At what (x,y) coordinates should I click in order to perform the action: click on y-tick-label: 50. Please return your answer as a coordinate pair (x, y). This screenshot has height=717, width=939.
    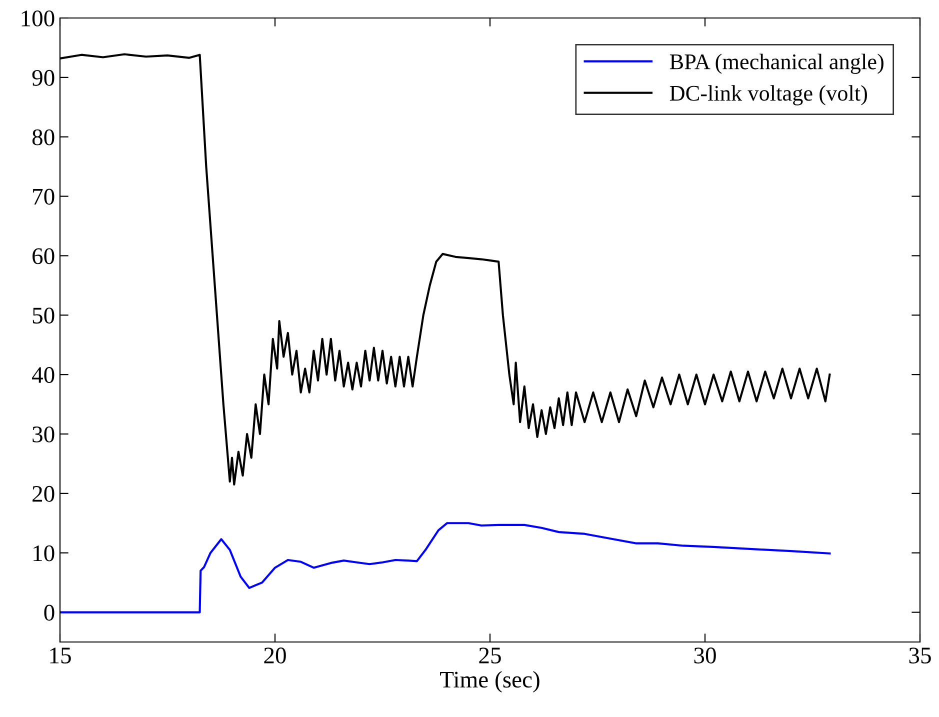
    Looking at the image, I should click on (43, 316).